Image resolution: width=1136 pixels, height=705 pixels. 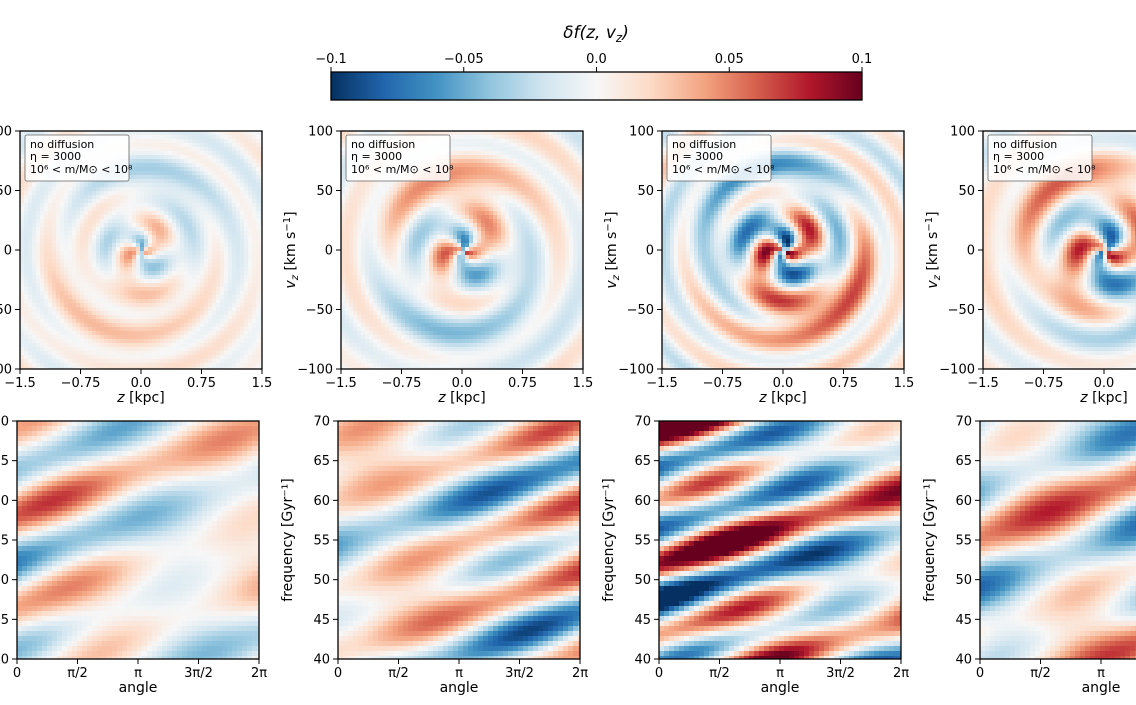 I want to click on colorbar-tick-label: 0.05, so click(x=729, y=59).